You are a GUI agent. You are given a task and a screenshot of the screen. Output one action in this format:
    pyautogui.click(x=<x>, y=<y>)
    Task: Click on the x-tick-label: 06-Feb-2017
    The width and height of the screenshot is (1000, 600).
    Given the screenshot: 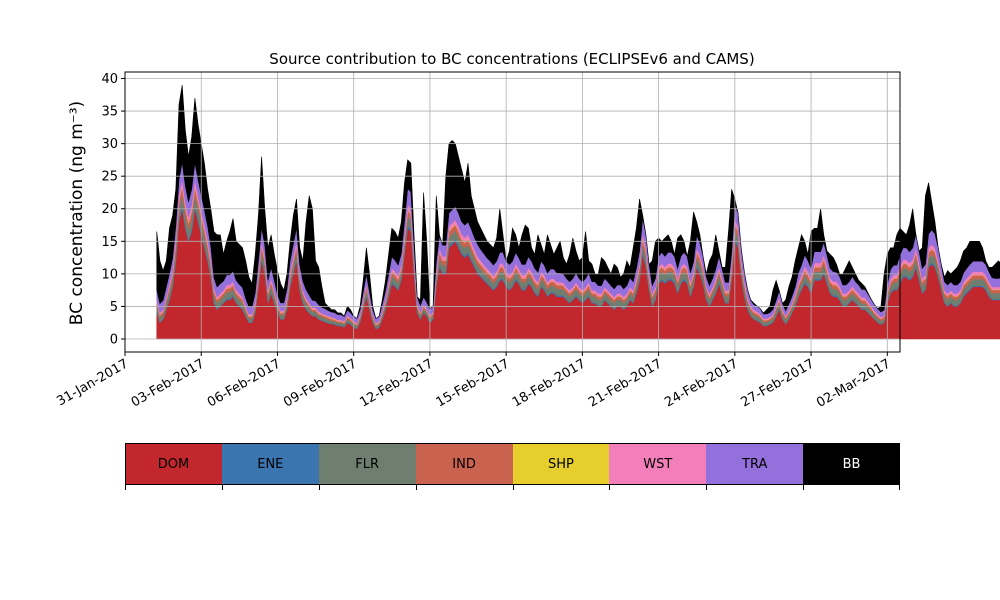 What is the action you would take?
    pyautogui.click(x=244, y=383)
    